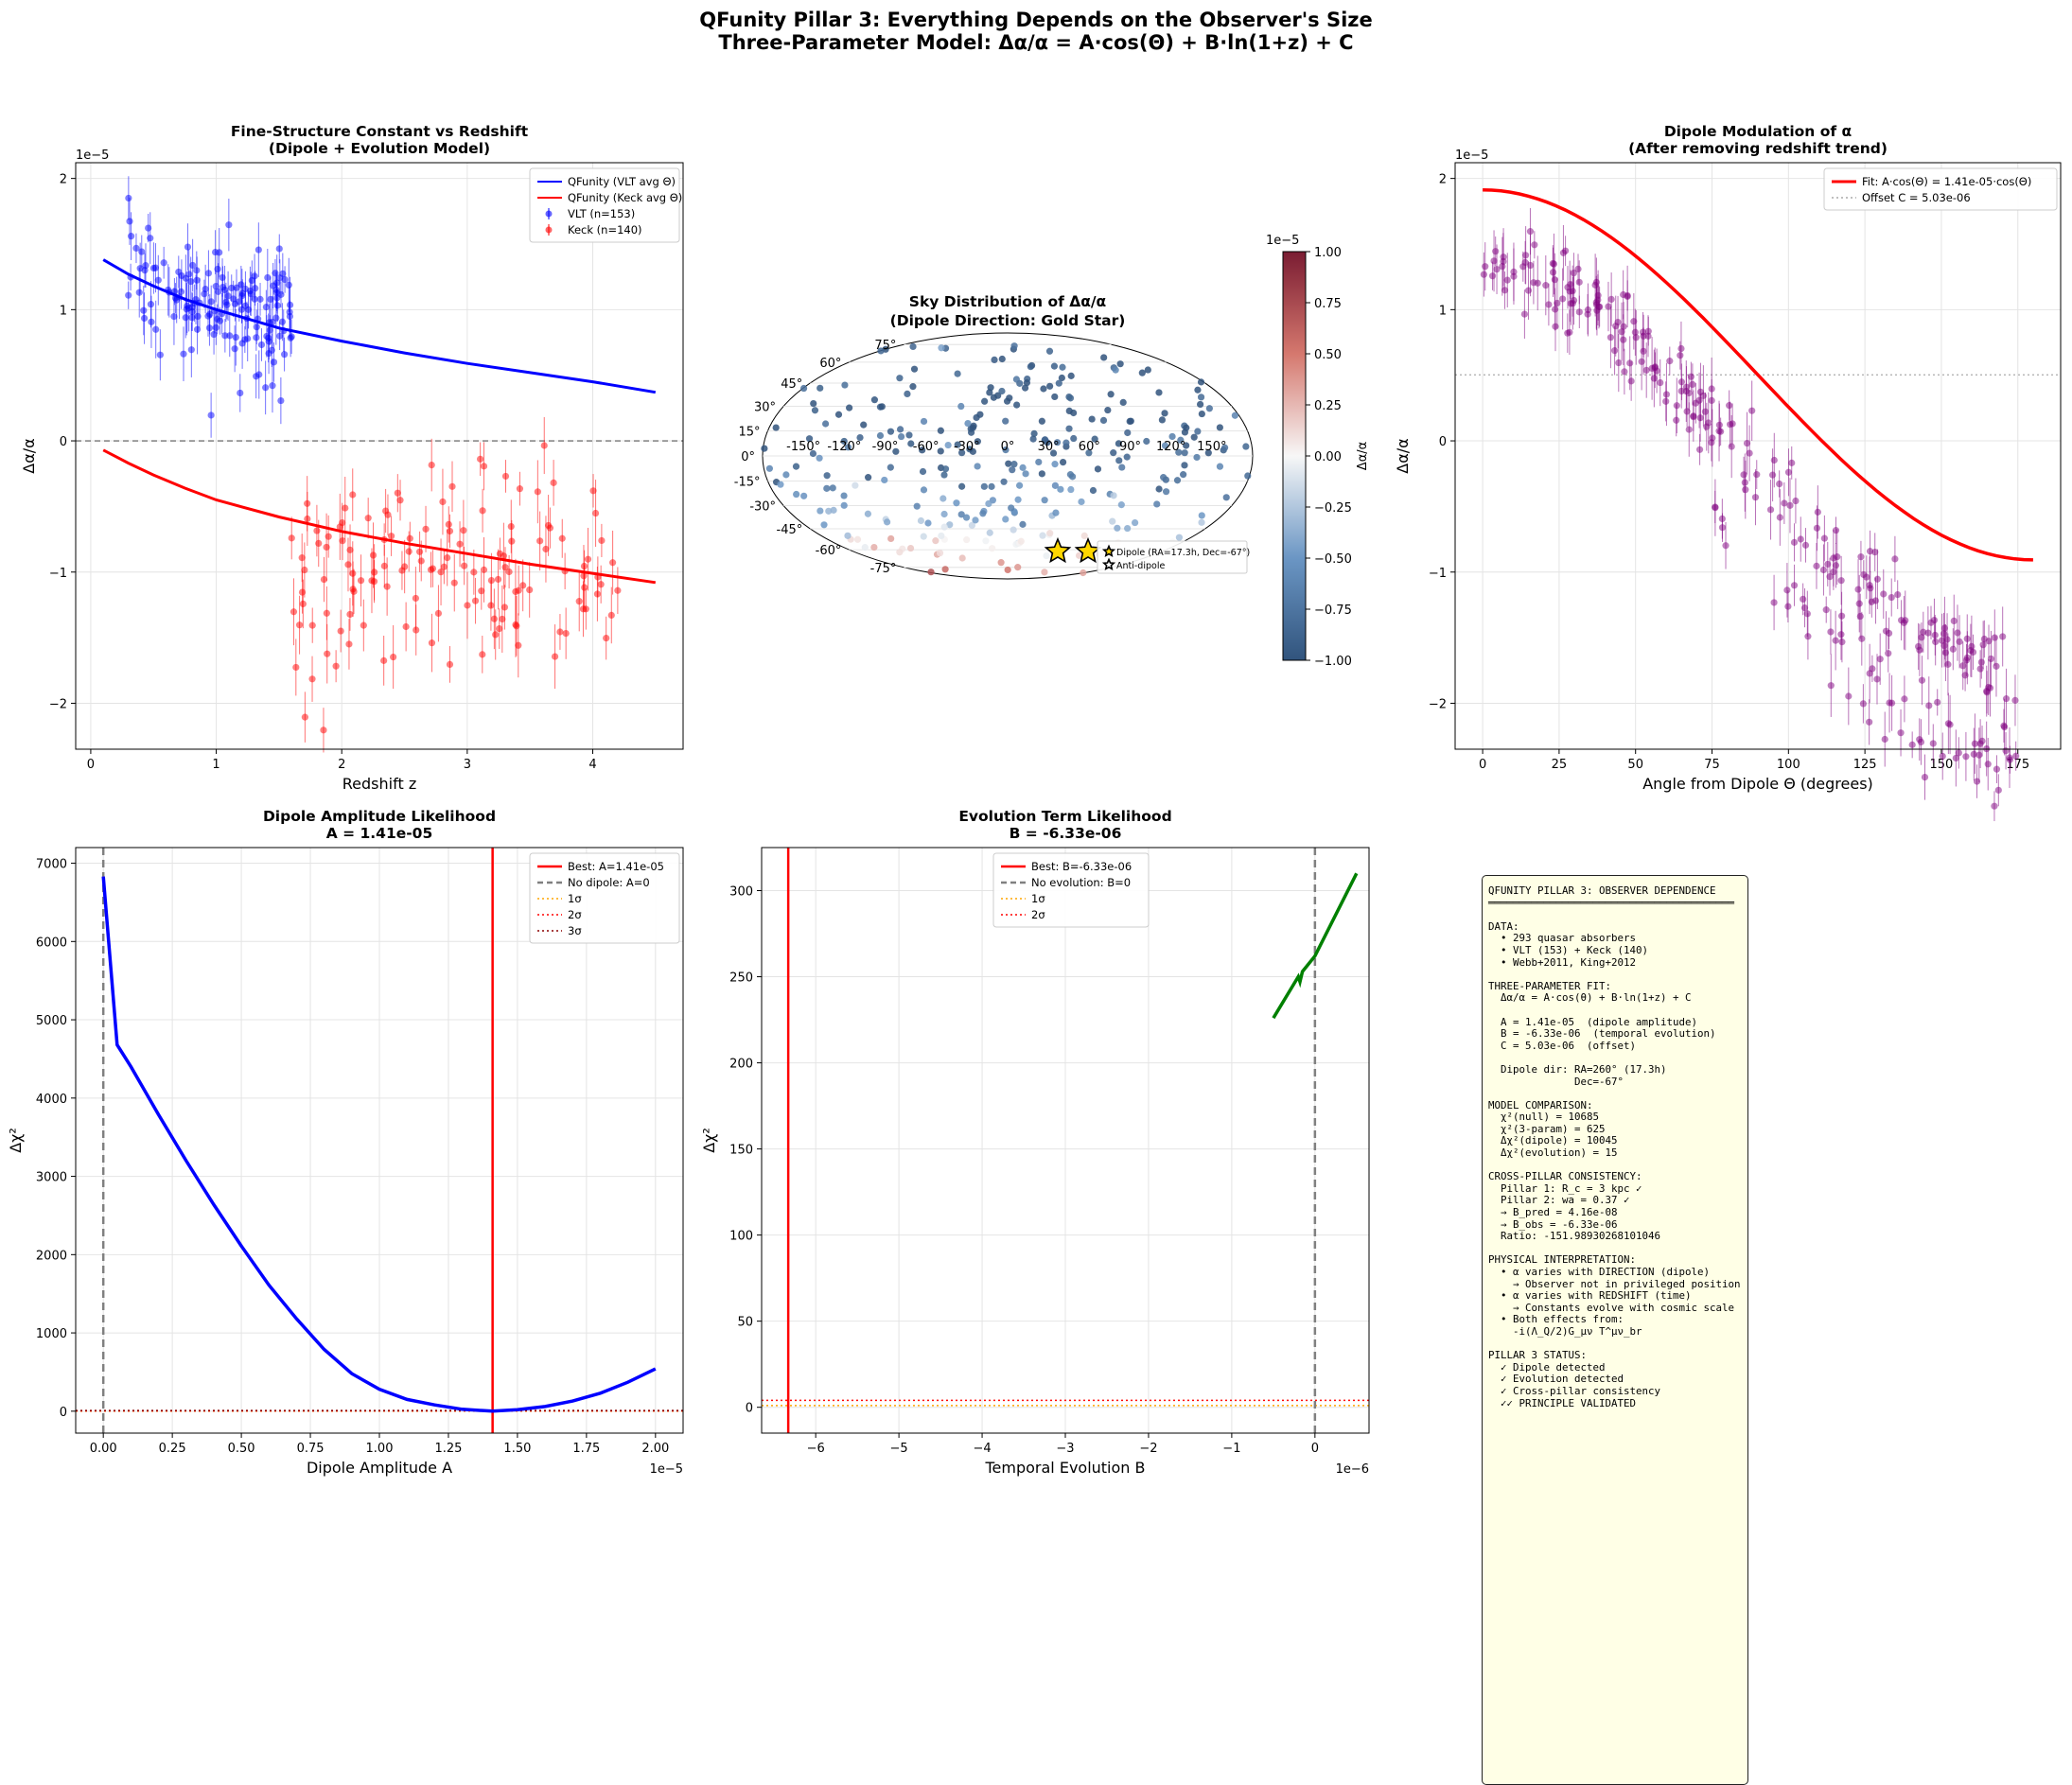  I want to click on lat-tick-label: 15°, so click(749, 432).